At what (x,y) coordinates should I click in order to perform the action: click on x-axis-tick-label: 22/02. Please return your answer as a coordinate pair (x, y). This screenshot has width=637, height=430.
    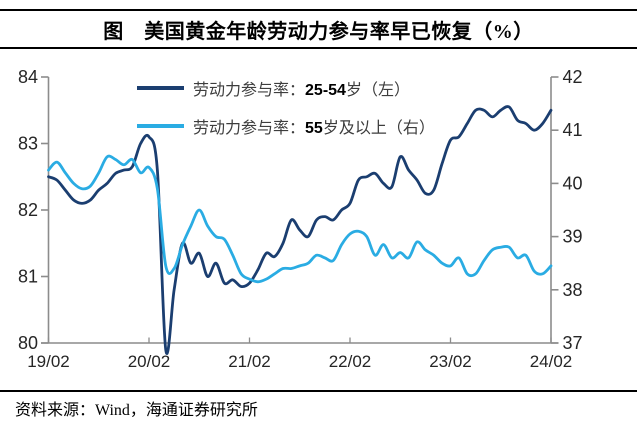
    Looking at the image, I should click on (350, 361).